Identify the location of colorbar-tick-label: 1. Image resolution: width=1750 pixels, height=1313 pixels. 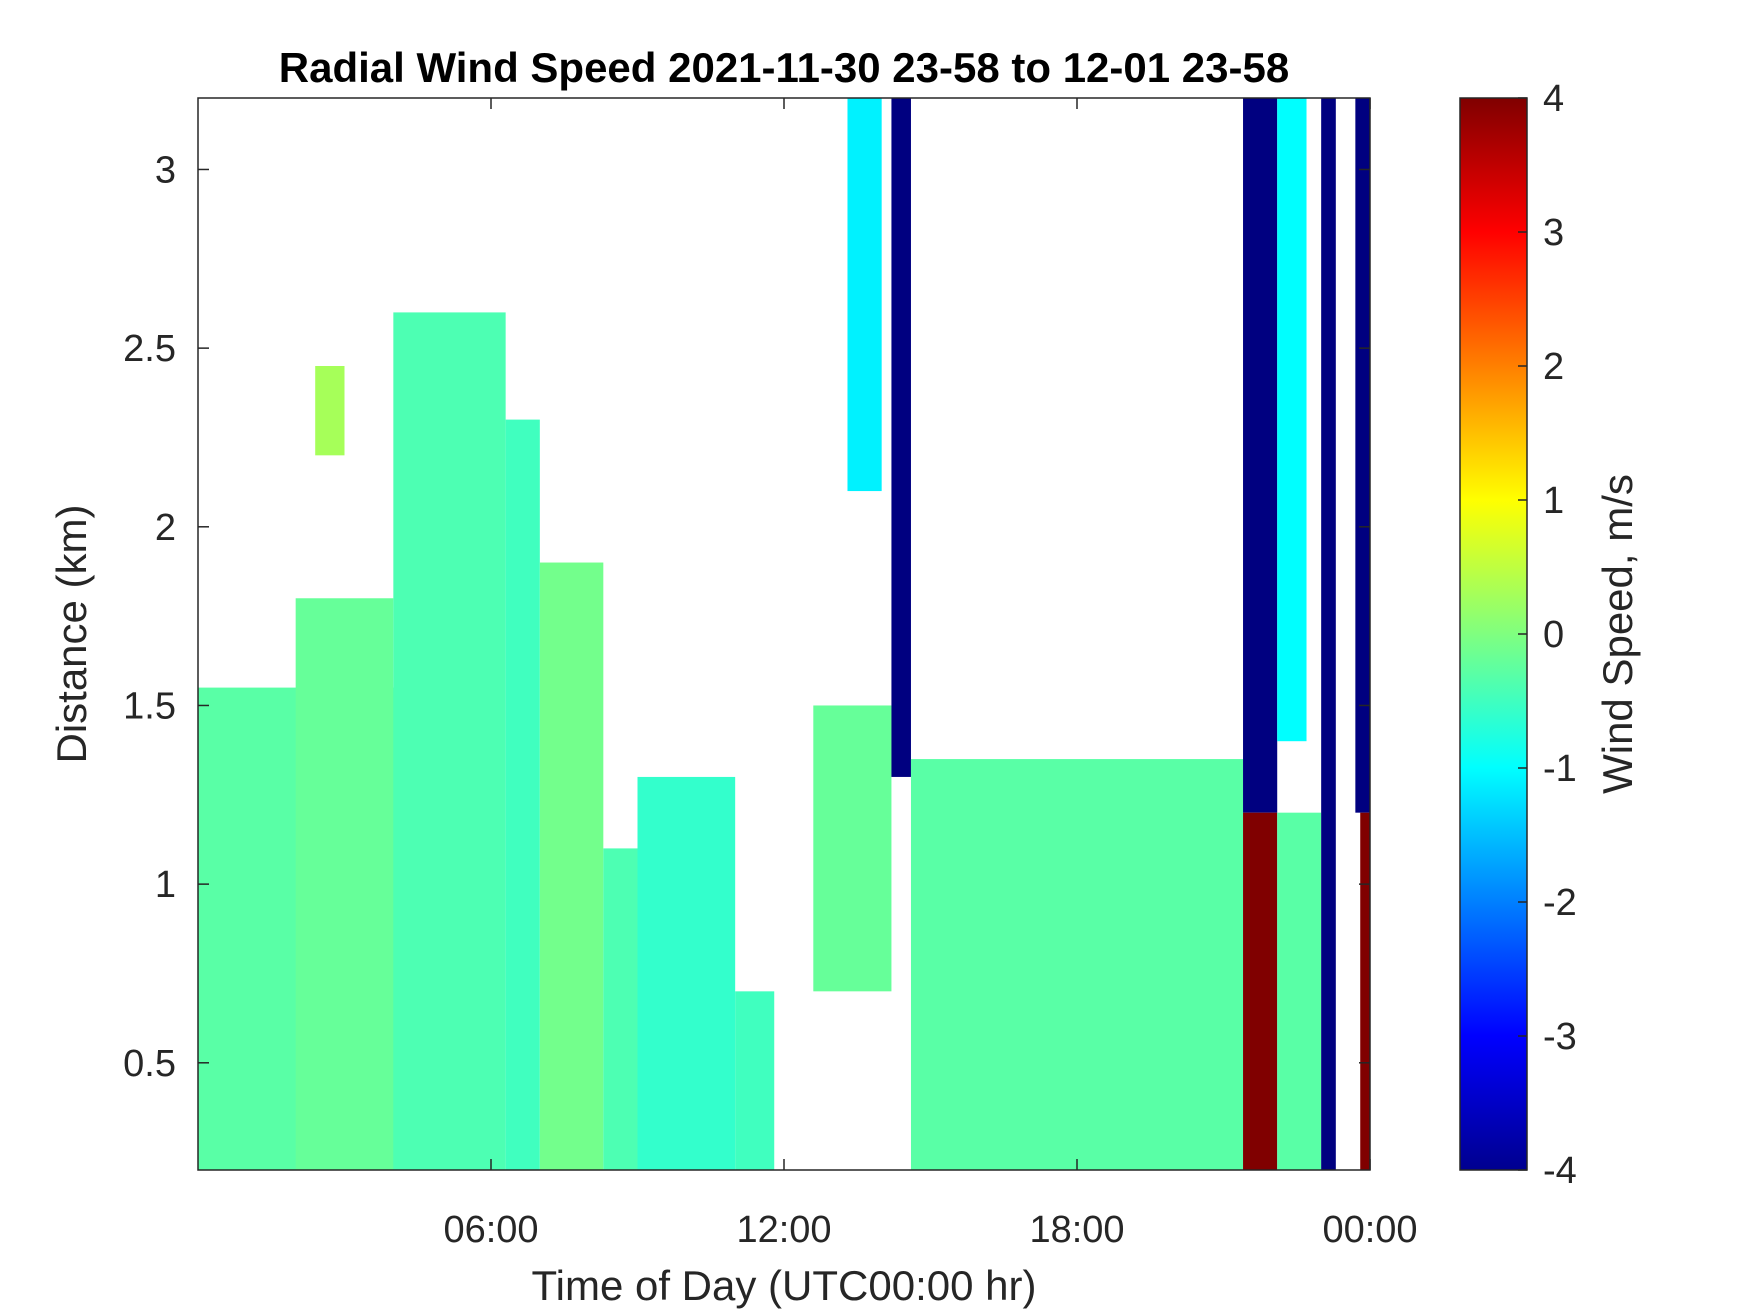
(1553, 501).